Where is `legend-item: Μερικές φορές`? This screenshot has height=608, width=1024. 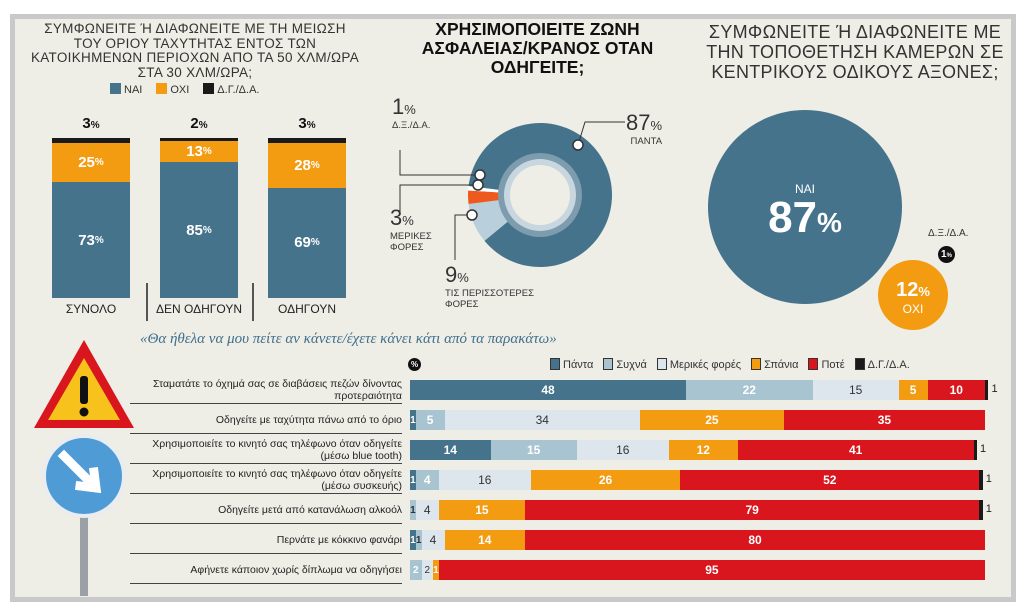 legend-item: Μερικές φορές is located at coordinates (698, 364).